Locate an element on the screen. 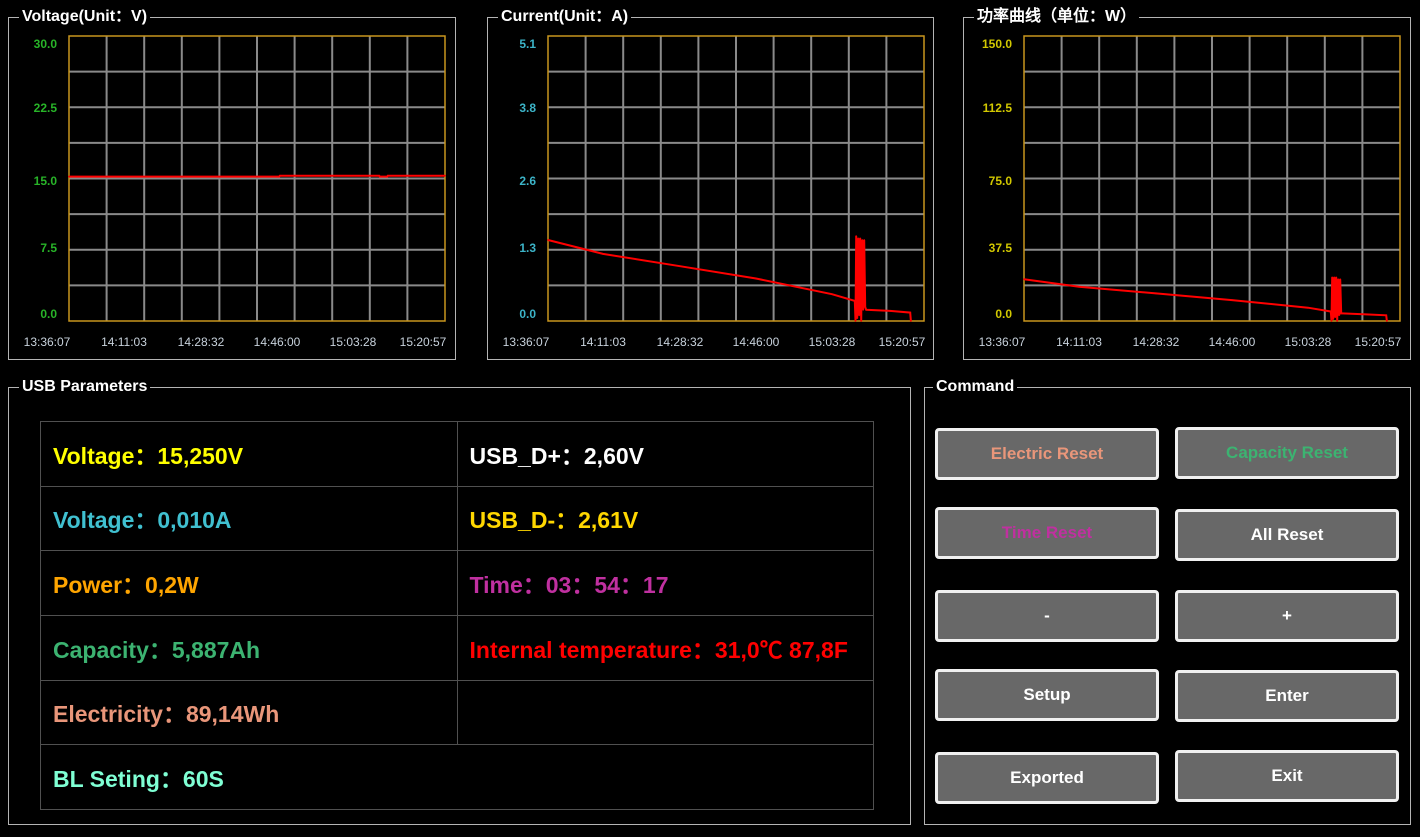  param-internal-temperature: Internal temperature：31,0℃ 87,8F is located at coordinates (665, 647).